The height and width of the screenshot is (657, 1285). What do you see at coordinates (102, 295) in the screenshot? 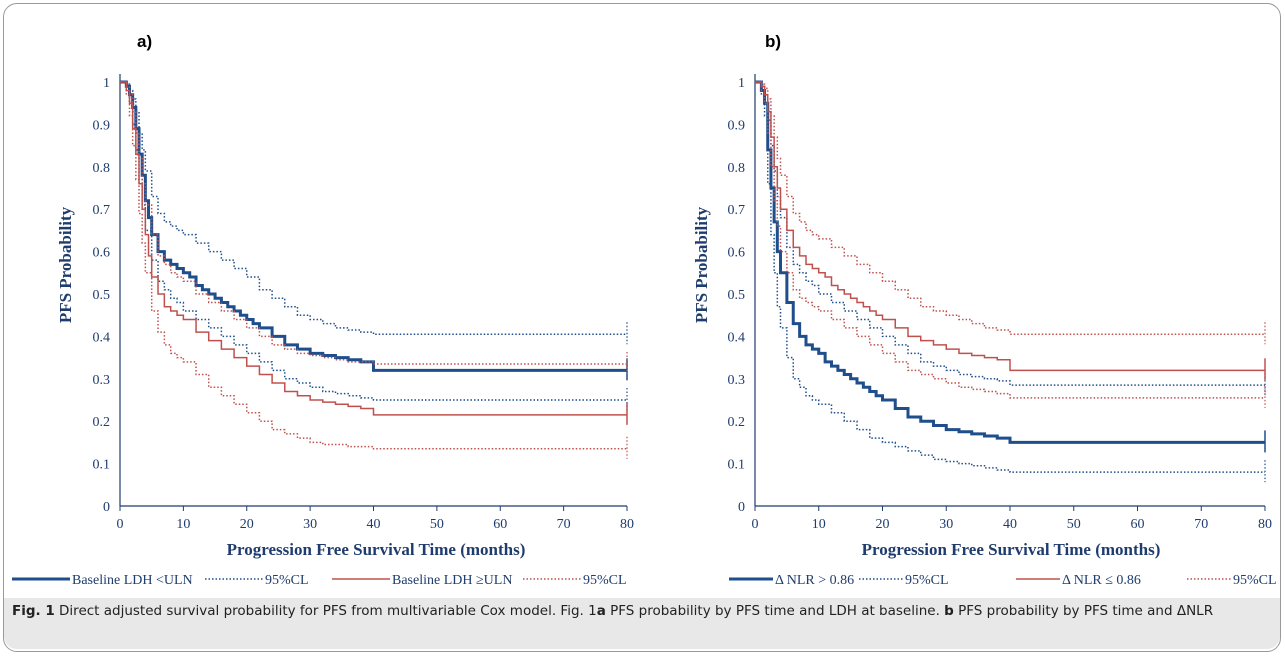
I see `y-tick-label-a: 0.5` at bounding box center [102, 295].